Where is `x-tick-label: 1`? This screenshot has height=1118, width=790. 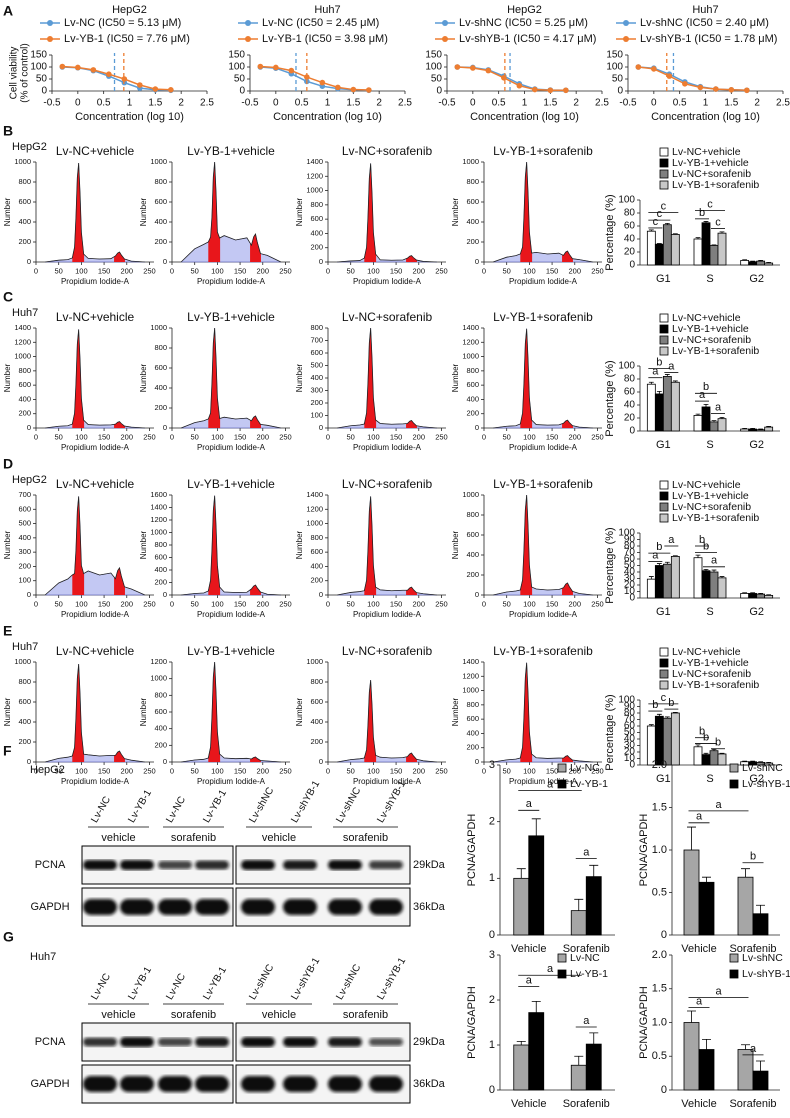
x-tick-label: 1 is located at coordinates (706, 103).